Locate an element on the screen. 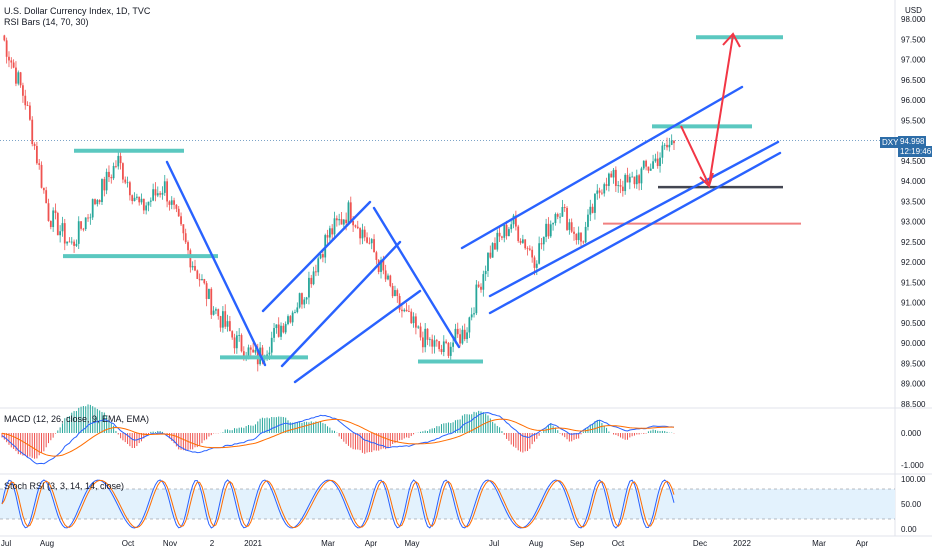  time-tick-label: 2021 is located at coordinates (253, 543).